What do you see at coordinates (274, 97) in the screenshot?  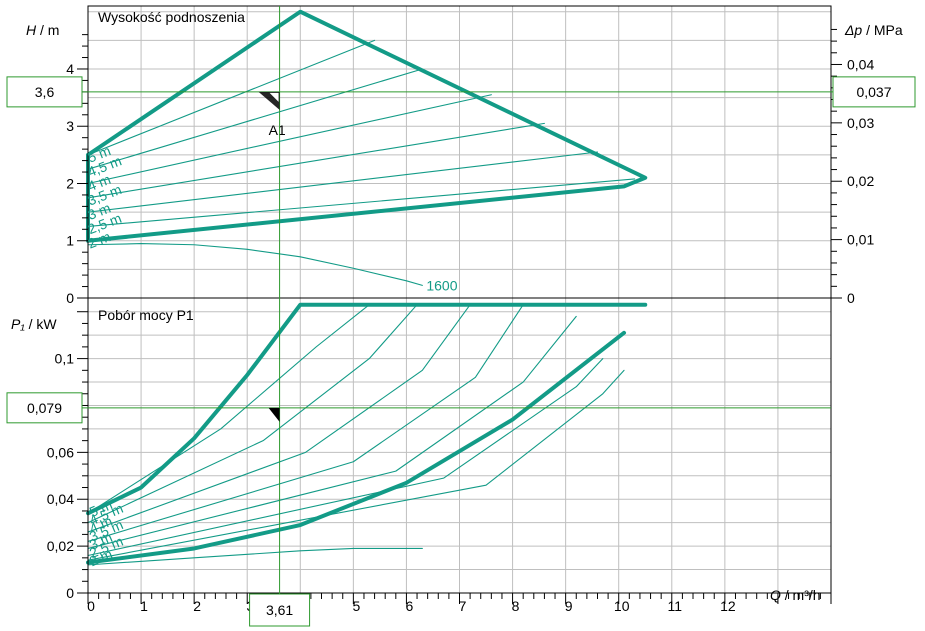 I see `operating-point-symbol-inner` at bounding box center [274, 97].